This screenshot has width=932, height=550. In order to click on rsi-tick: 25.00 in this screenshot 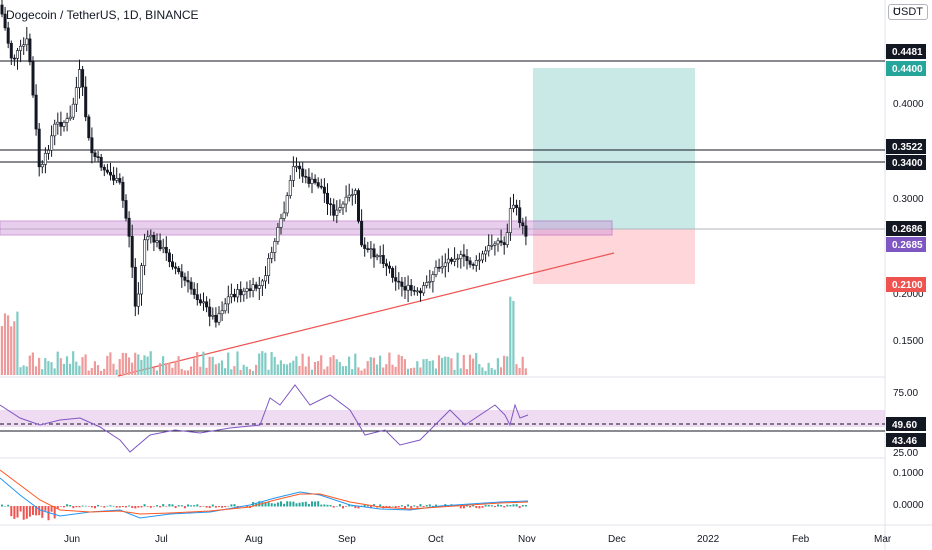, I will do `click(905, 453)`.